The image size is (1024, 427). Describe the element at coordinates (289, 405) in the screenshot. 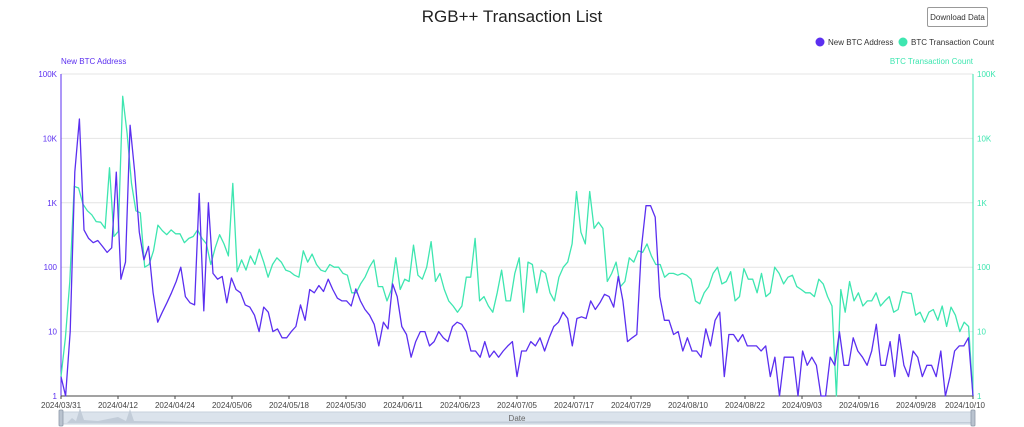

I see `x-tick-label: 2024/05/18` at that location.